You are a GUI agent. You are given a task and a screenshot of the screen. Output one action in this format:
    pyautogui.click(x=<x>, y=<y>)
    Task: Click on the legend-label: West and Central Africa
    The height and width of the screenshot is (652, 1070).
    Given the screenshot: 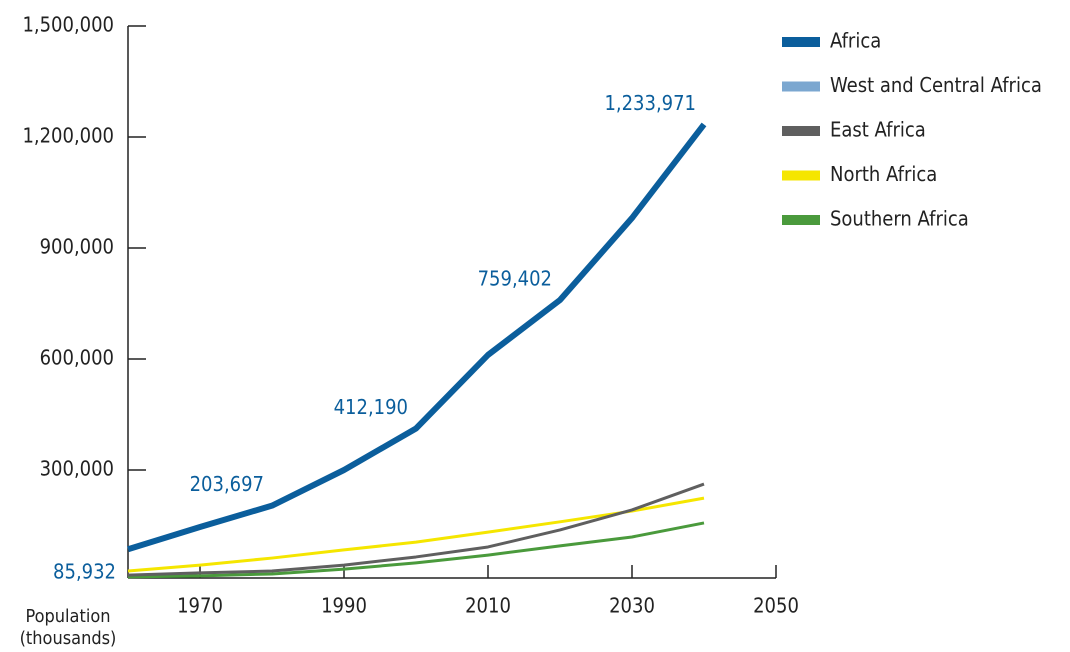 What is the action you would take?
    pyautogui.click(x=936, y=85)
    